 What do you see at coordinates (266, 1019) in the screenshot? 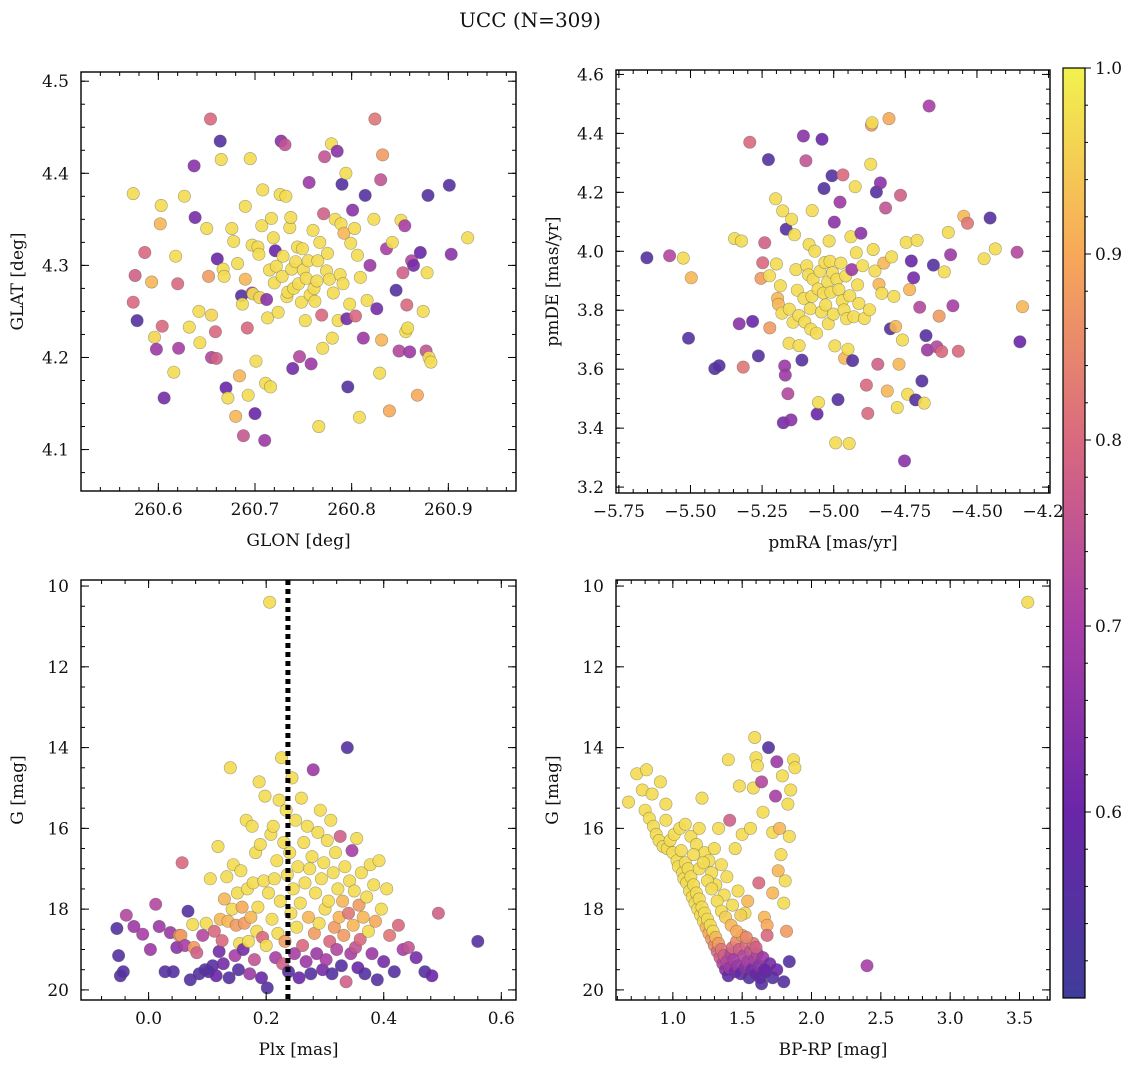
I see `x-tick-label: 0.2` at bounding box center [266, 1019].